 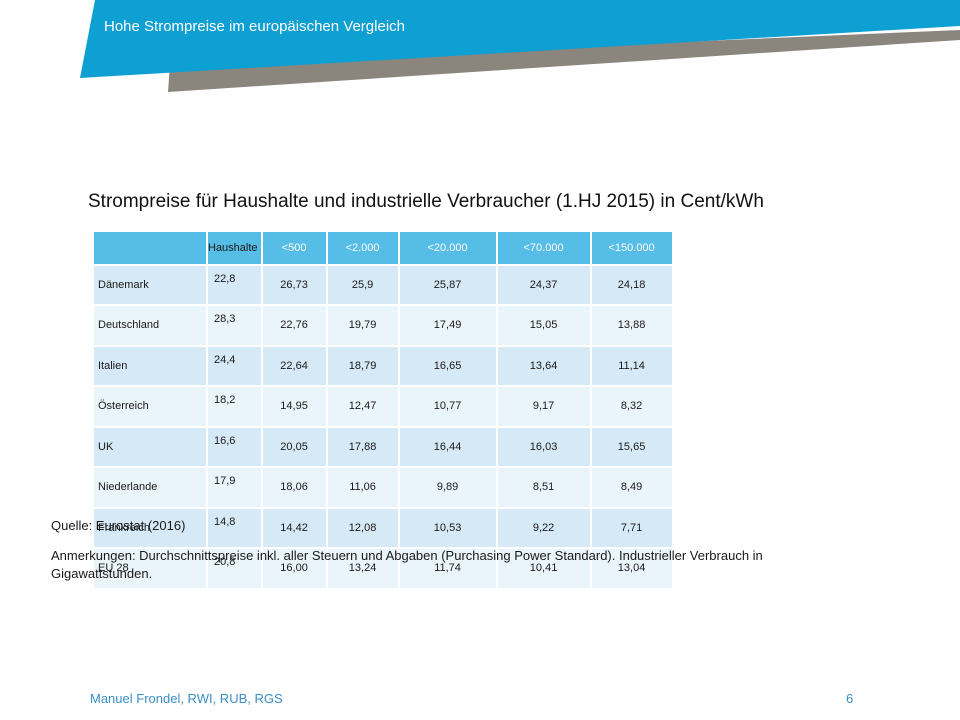 I want to click on table-cell: 24,4, so click(x=234, y=365).